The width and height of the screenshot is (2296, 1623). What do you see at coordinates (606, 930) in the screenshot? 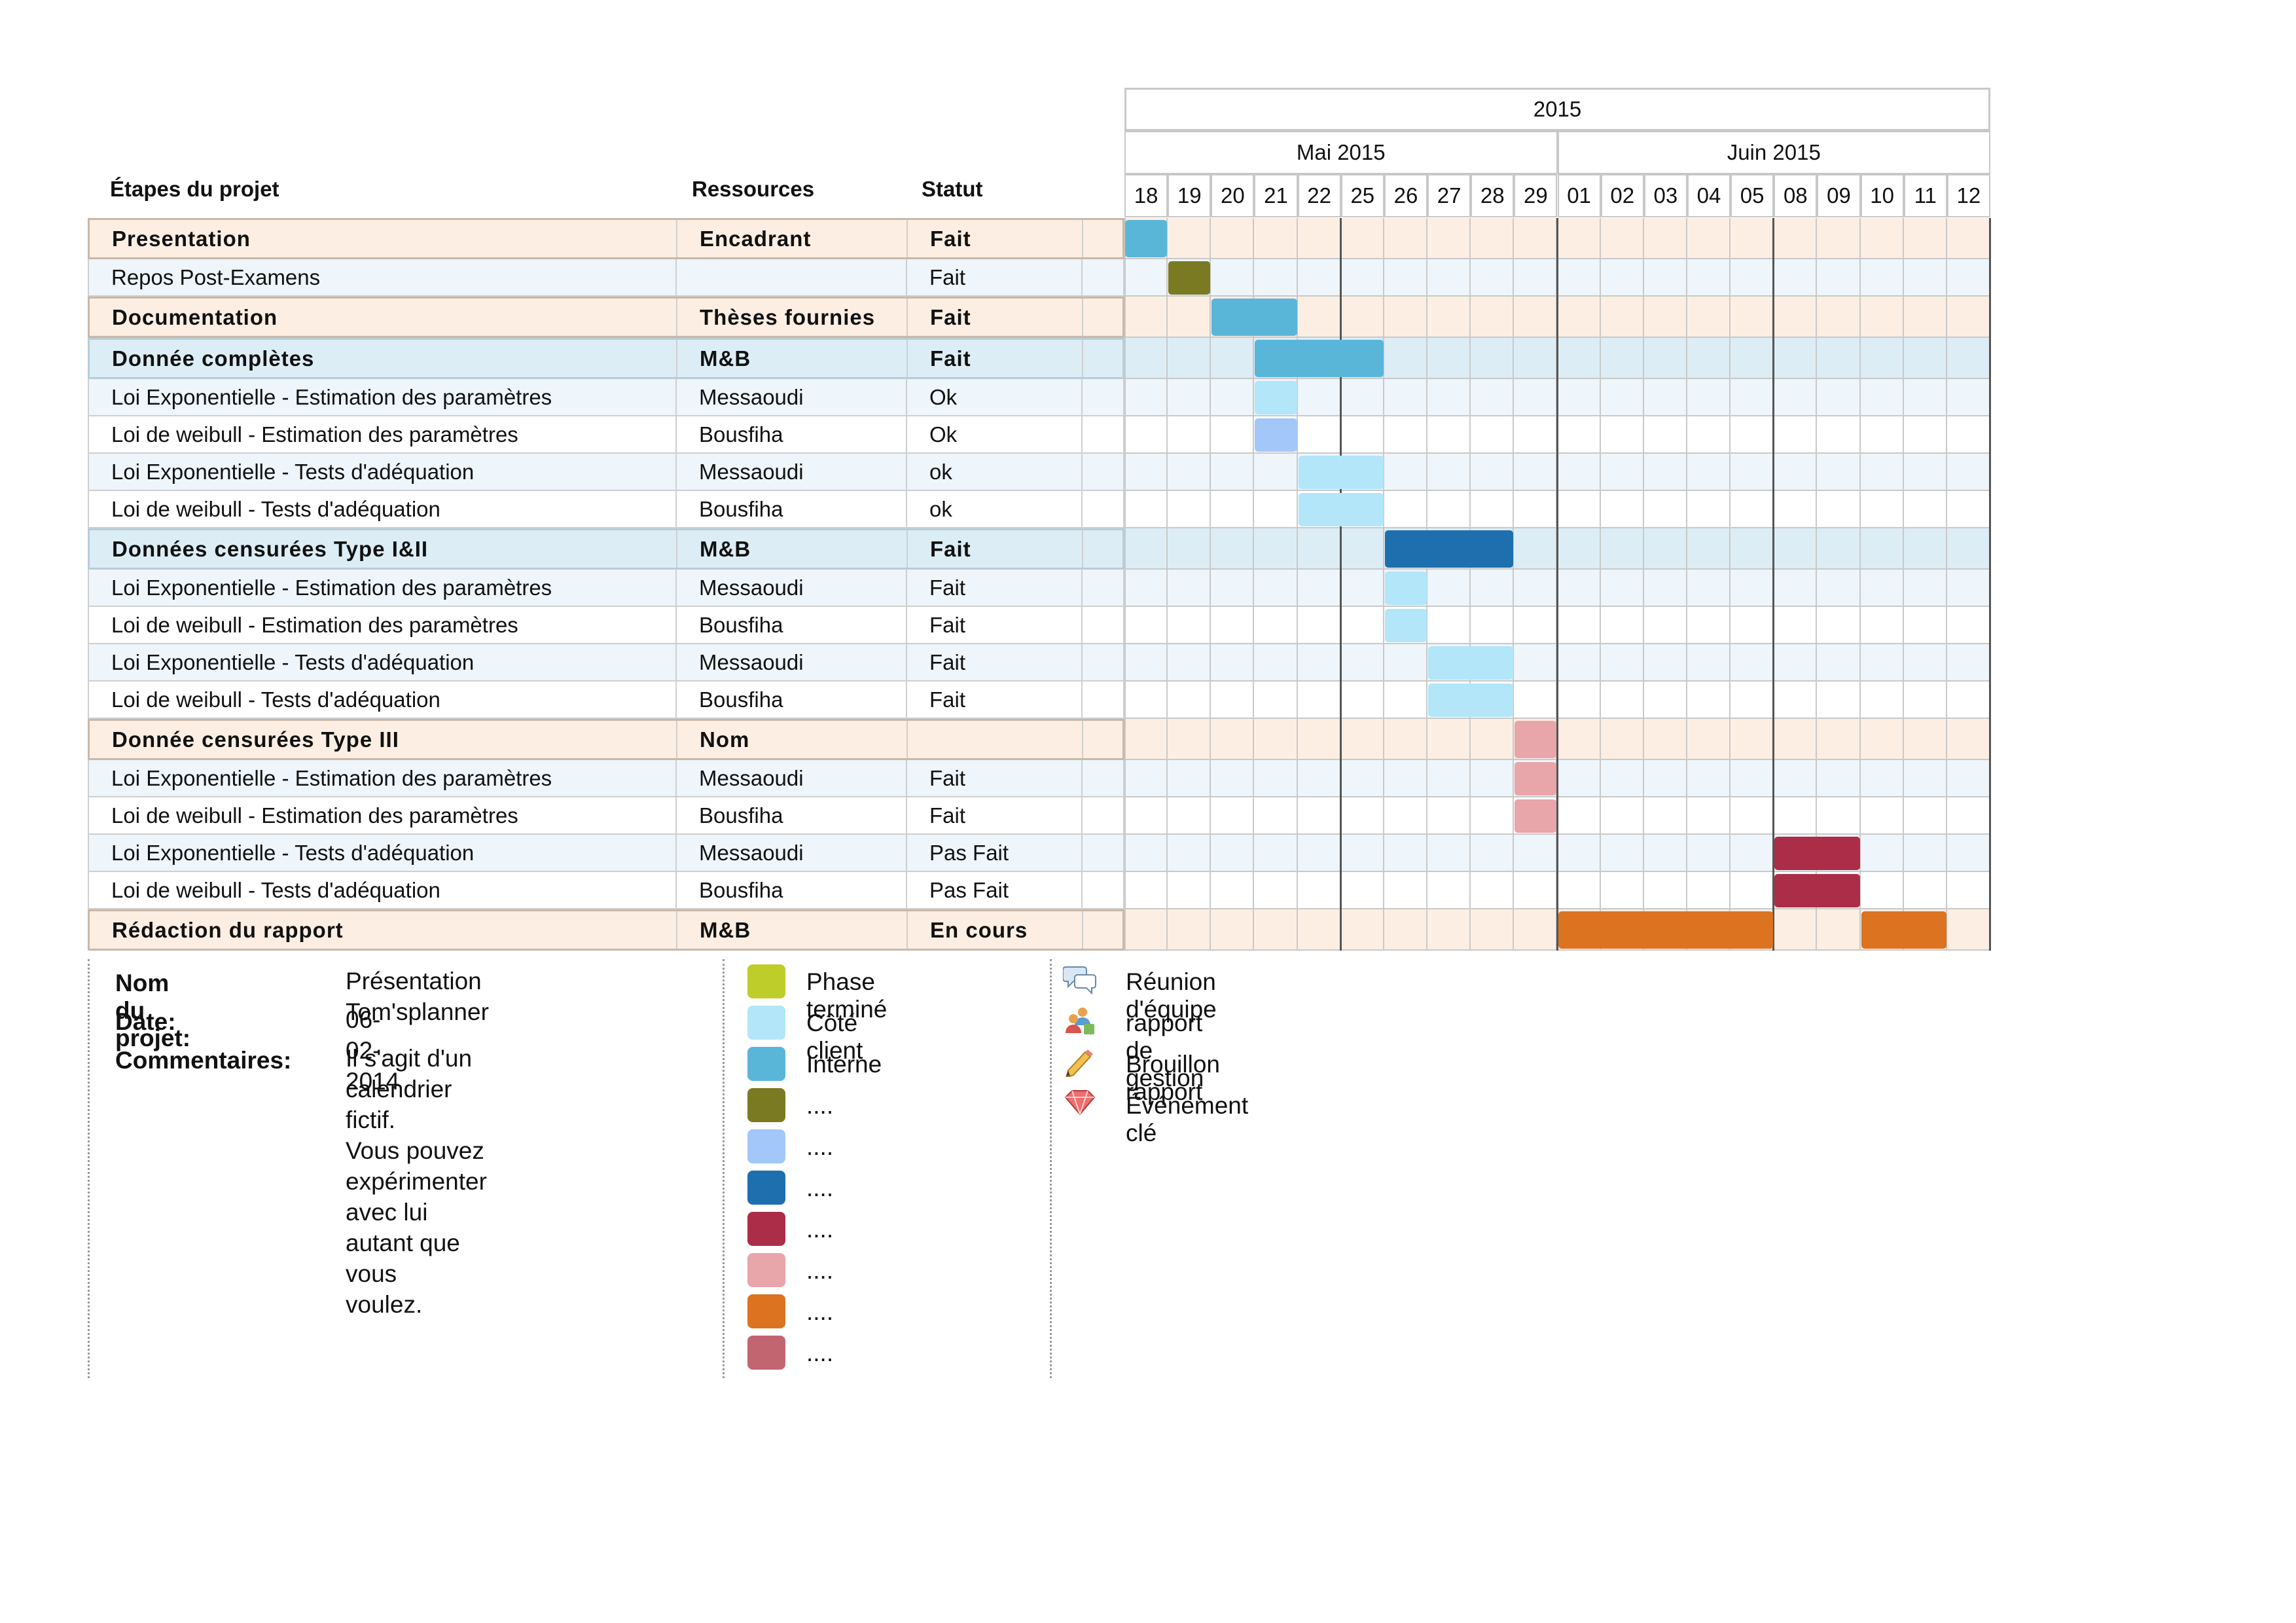
I see `group-row: Rédaction du rapport M&B En cours` at bounding box center [606, 930].